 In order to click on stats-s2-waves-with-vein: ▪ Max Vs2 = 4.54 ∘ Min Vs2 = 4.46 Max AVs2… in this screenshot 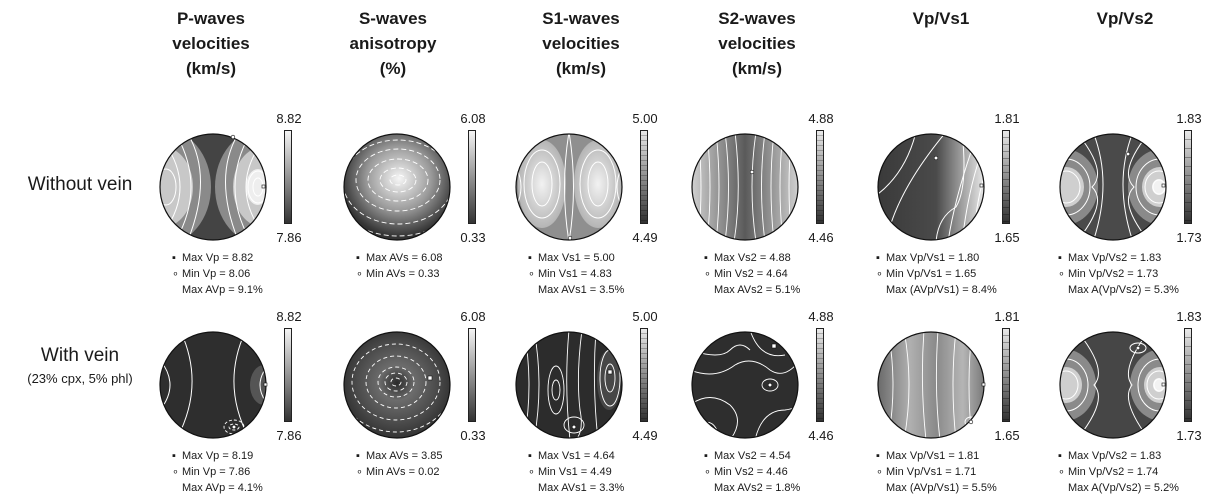, I will do `click(791, 472)`.